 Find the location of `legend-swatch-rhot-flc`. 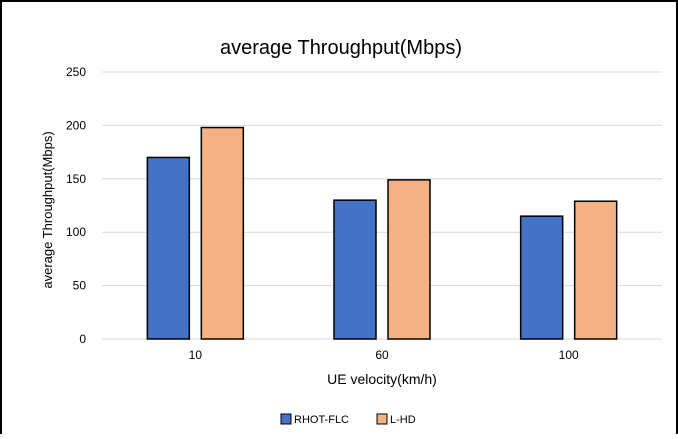

legend-swatch-rhot-flc is located at coordinates (286, 419).